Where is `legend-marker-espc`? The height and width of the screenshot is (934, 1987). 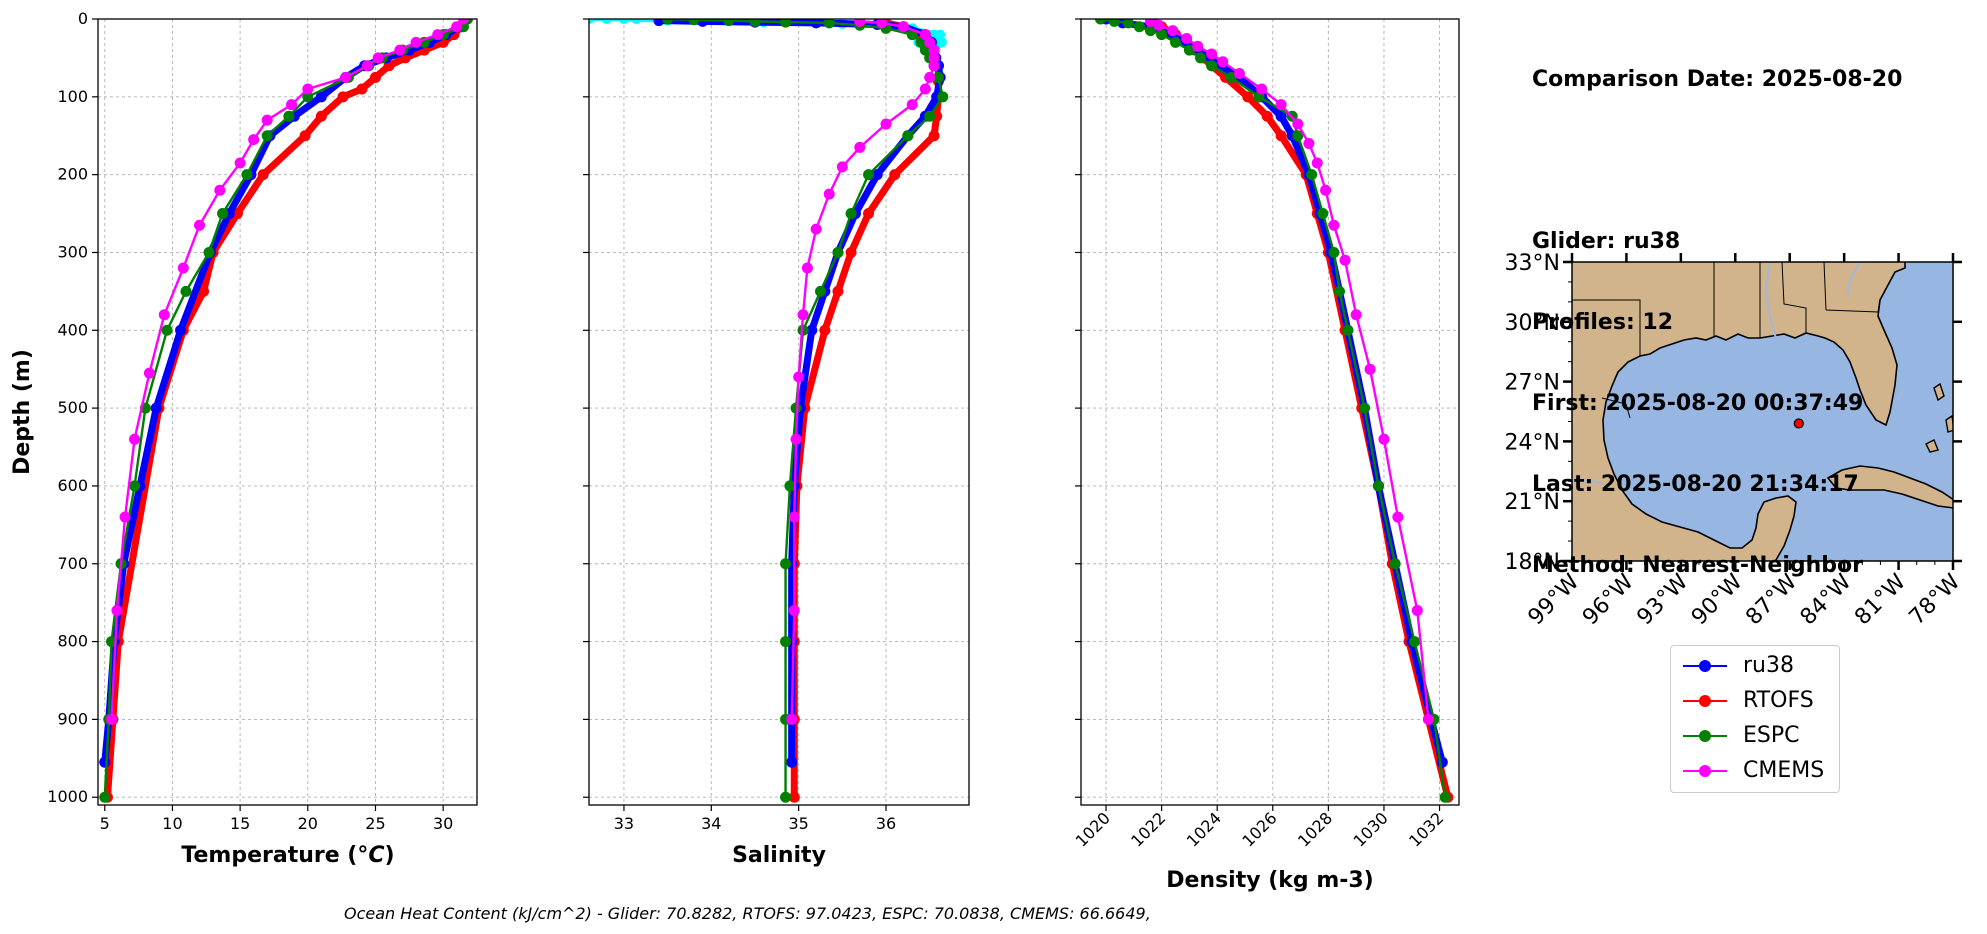 legend-marker-espc is located at coordinates (1705, 736).